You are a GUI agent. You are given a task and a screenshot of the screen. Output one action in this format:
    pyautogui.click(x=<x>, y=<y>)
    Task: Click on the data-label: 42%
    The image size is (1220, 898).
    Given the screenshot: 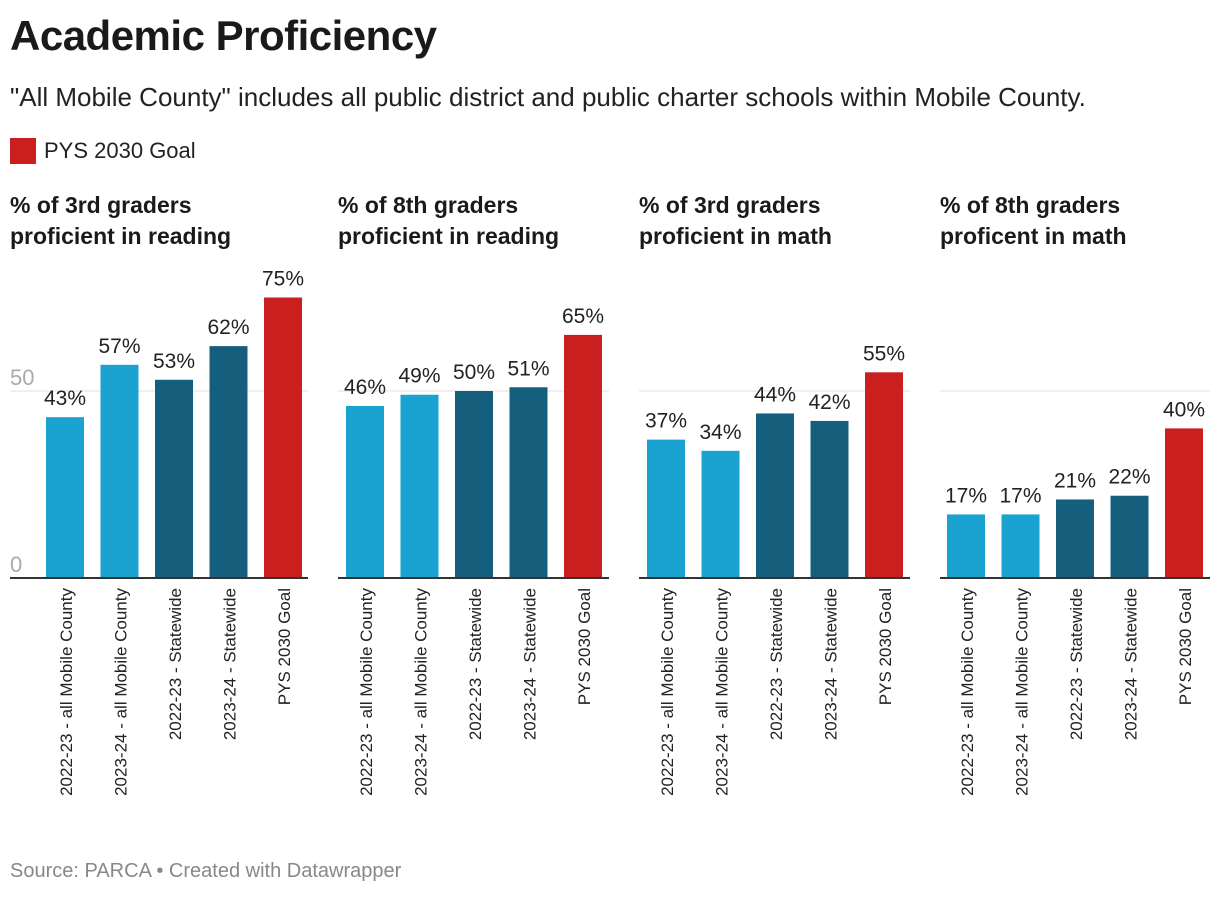 What is the action you would take?
    pyautogui.click(x=829, y=402)
    